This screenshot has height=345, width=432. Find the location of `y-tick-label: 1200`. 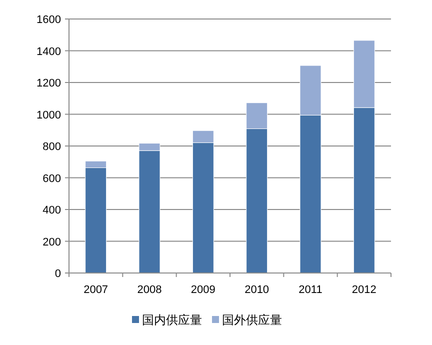

y-tick-label: 1200 is located at coordinates (48, 84).